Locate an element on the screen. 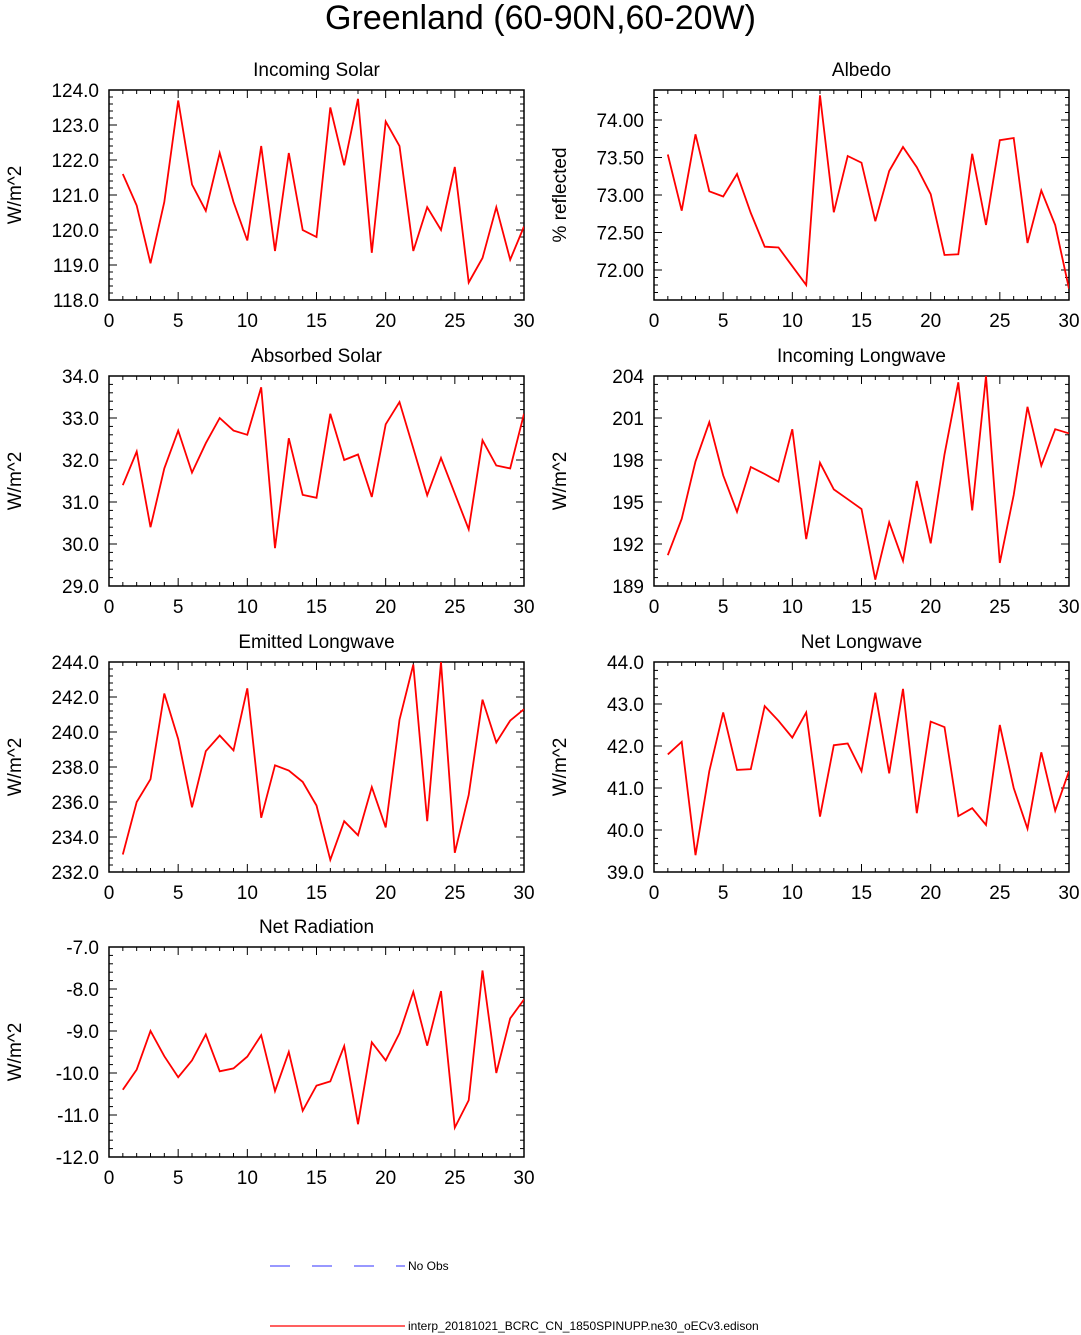 The width and height of the screenshot is (1081, 1335). panel-title: Incoming Longwave is located at coordinates (861, 356).